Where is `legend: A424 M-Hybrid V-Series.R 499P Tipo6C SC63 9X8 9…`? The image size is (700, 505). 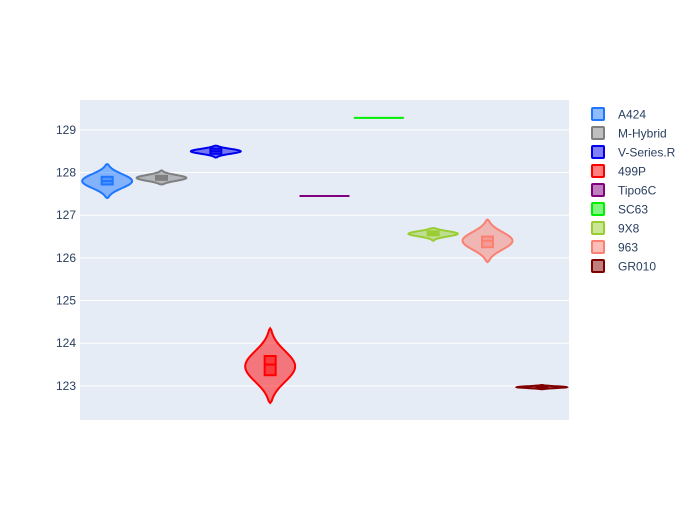
legend: A424 M-Hybrid V-Series.R 499P Tipo6C SC63 9X8 9… is located at coordinates (633, 190).